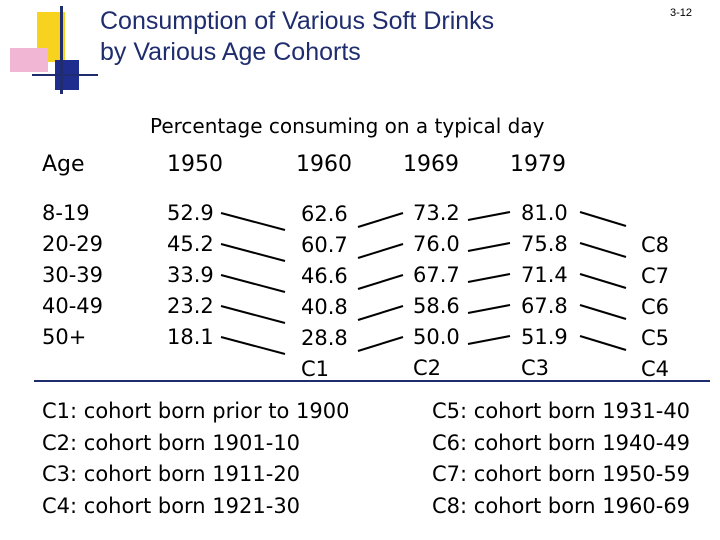 The width and height of the screenshot is (720, 540). I want to click on value-cell: 58.6, so click(436, 306).